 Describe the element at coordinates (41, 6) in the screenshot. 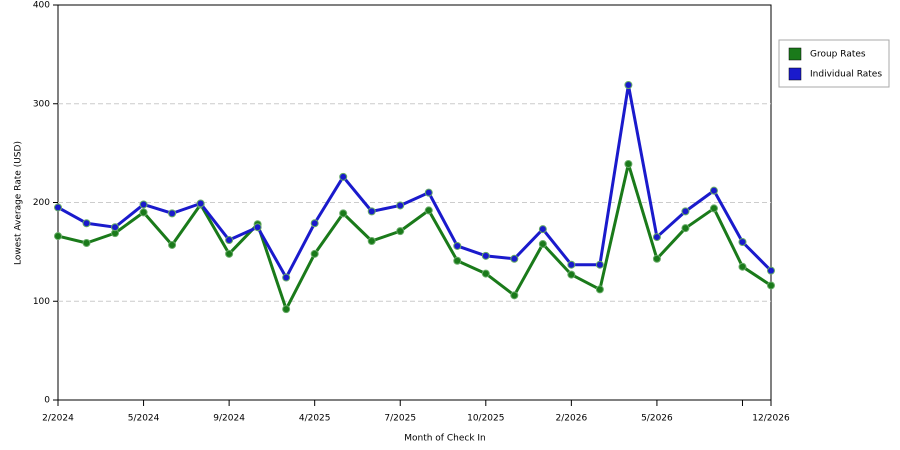

I see `y-tick-label: 400` at that location.